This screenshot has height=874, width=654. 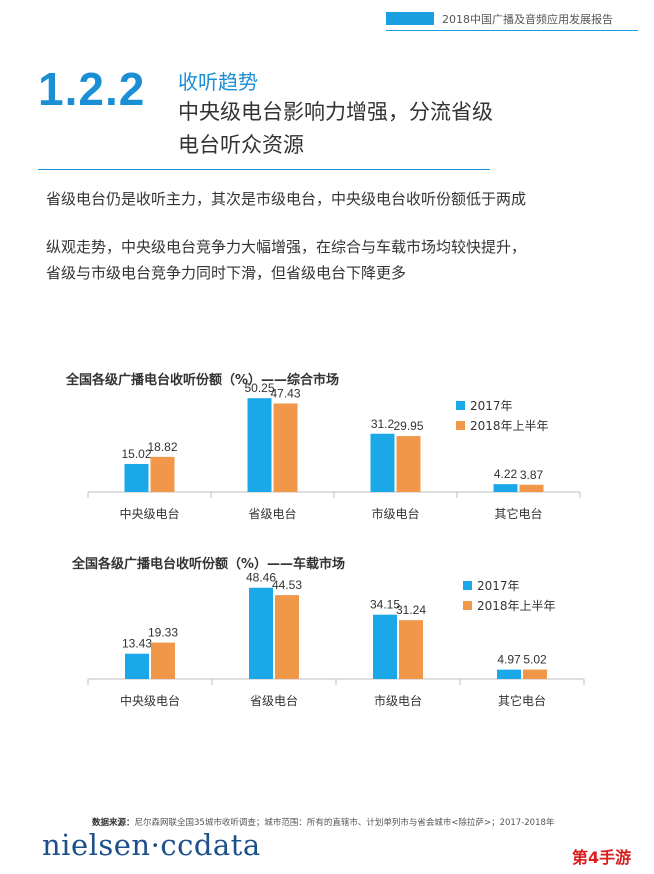 I want to click on data-label: 47.43, so click(x=285, y=393).